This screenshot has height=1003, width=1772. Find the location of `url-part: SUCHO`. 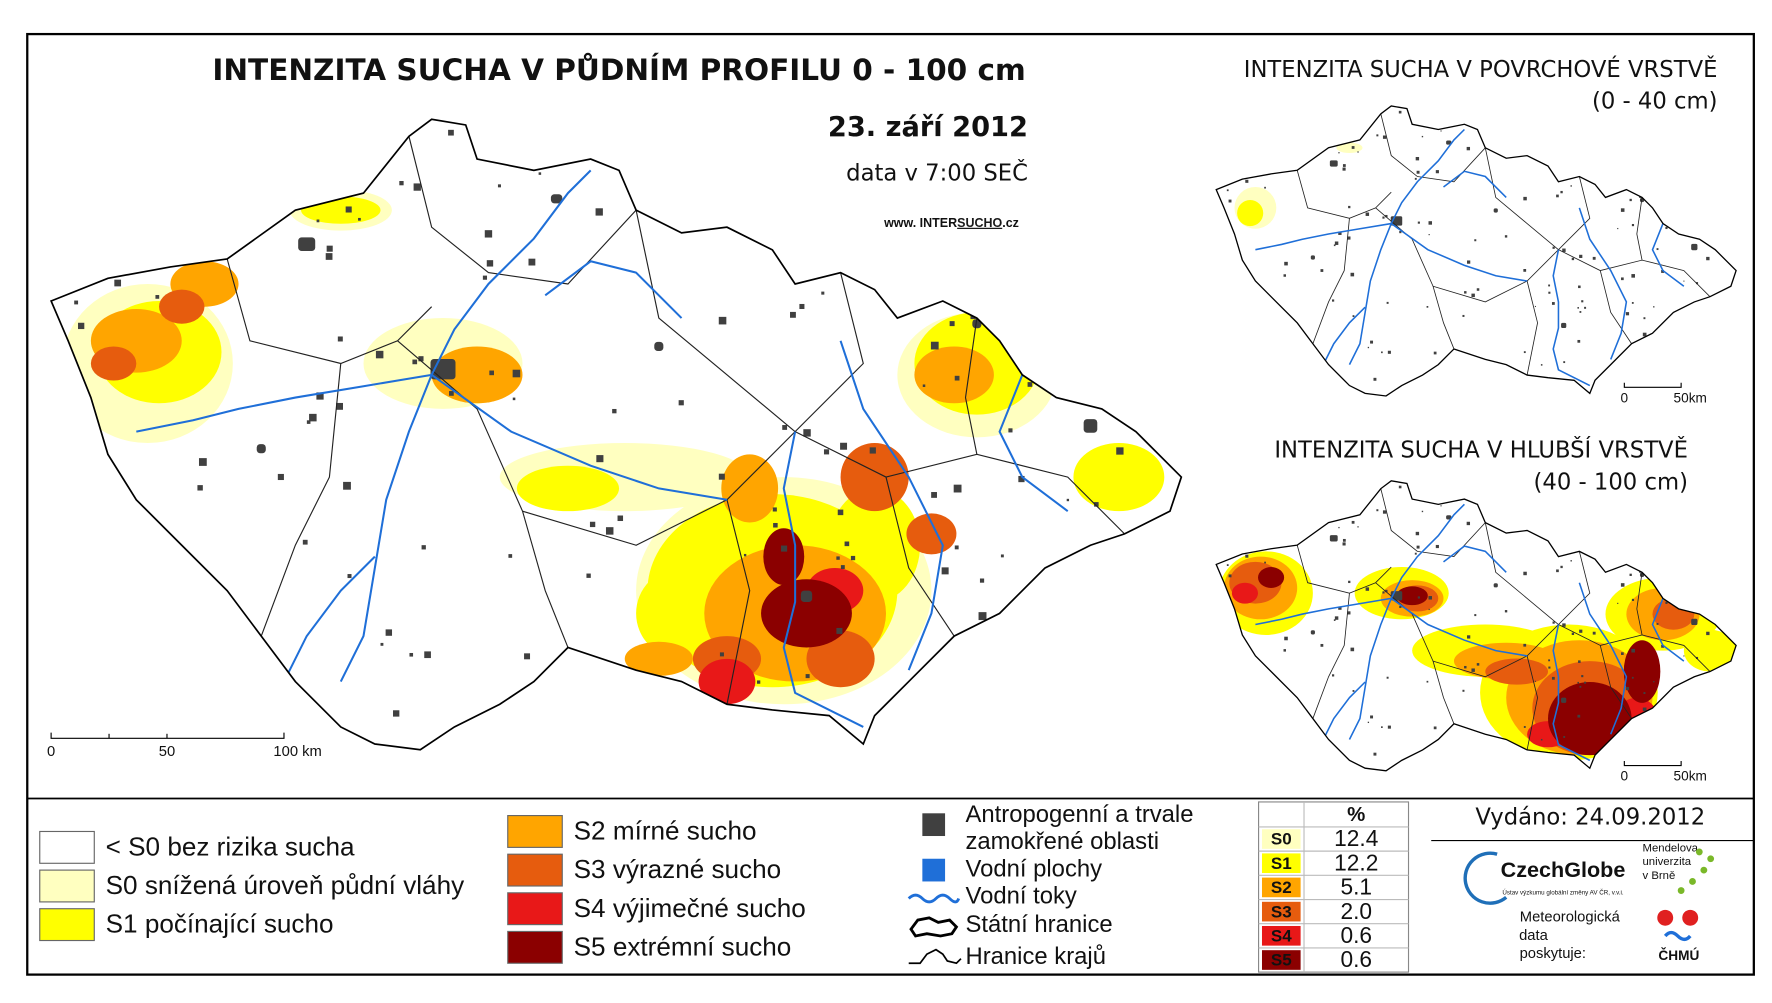

url-part: SUCHO is located at coordinates (979, 223).